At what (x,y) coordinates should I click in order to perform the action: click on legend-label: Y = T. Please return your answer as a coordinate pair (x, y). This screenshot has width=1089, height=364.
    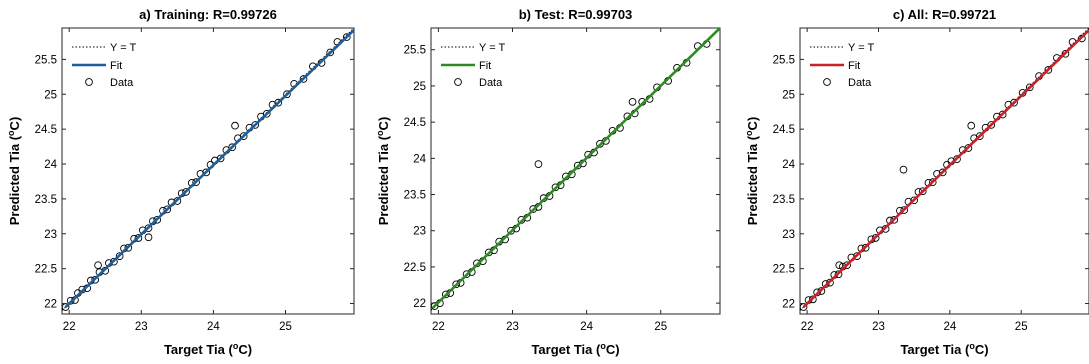
    Looking at the image, I should click on (123, 48).